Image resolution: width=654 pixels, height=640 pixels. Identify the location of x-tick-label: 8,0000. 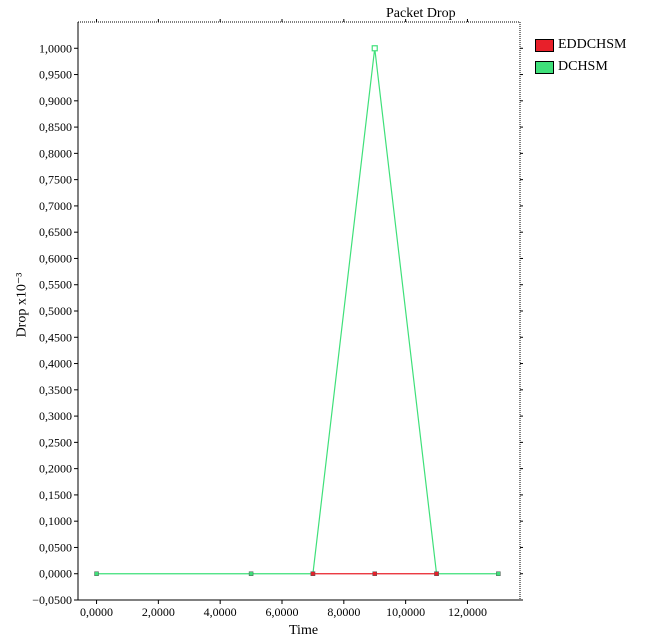
(343, 612).